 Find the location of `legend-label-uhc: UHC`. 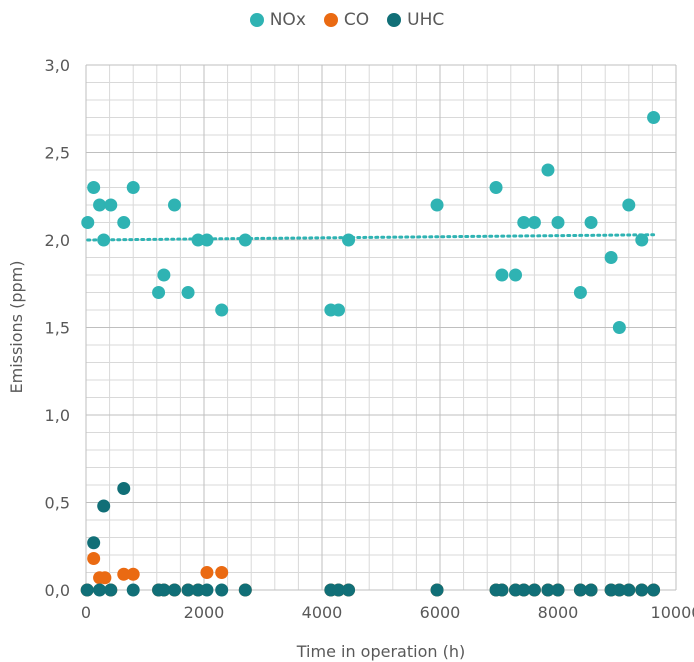

legend-label-uhc: UHC is located at coordinates (426, 20).